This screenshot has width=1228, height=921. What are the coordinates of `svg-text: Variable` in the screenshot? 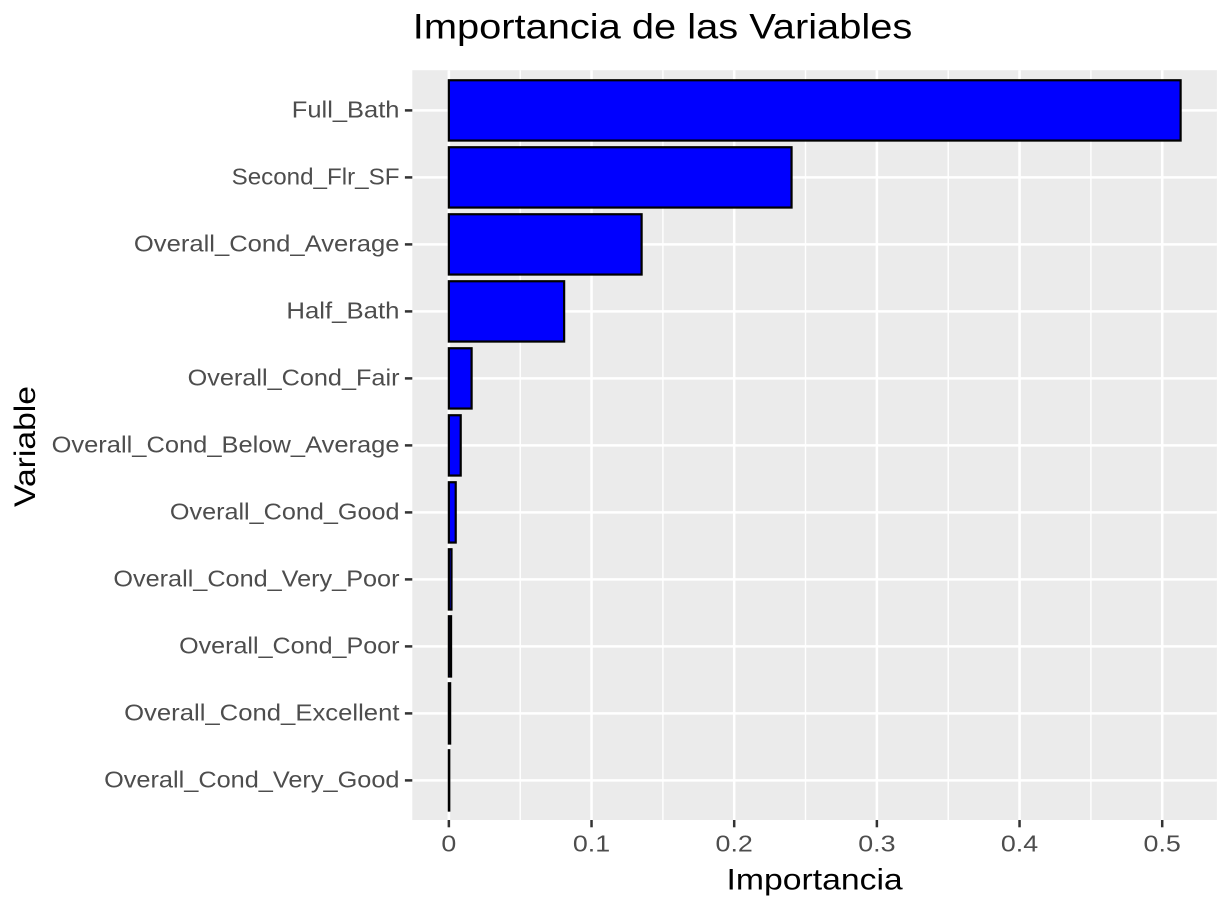 It's located at (25, 446).